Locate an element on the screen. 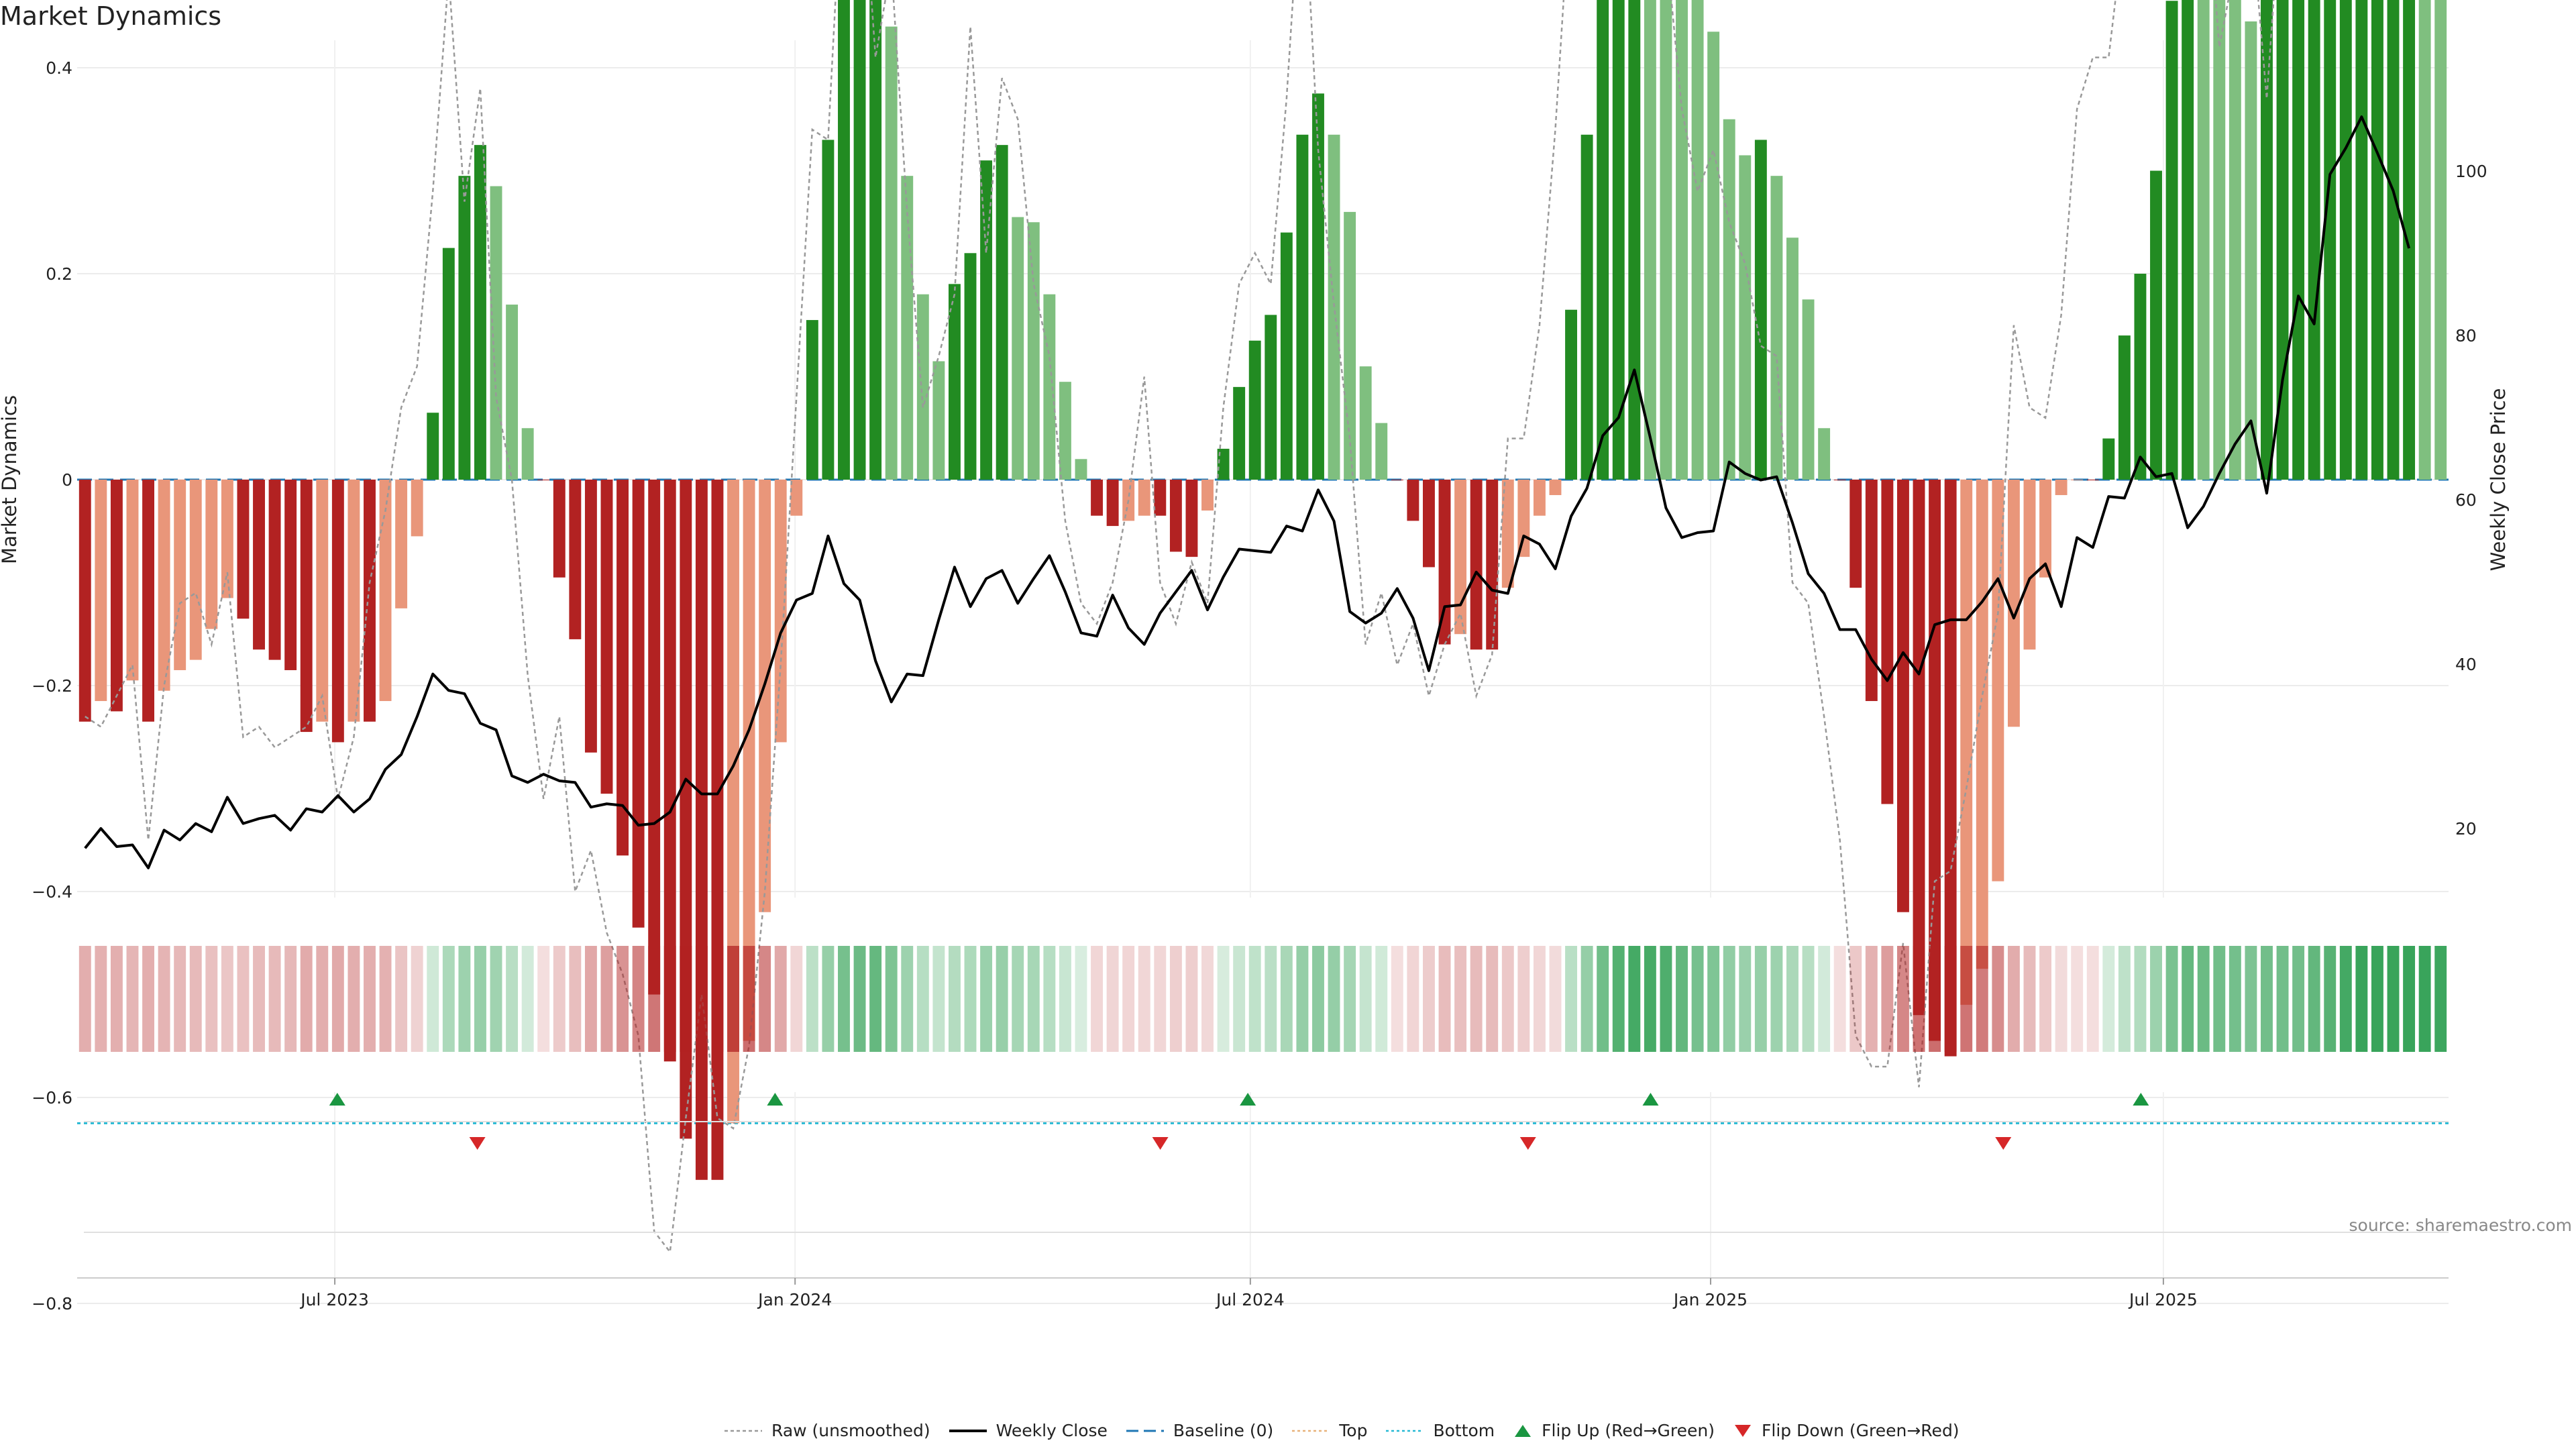 Image resolution: width=2576 pixels, height=1449 pixels. legend-label-flip-up: Flip Up (Red→Green) is located at coordinates (1628, 1430).